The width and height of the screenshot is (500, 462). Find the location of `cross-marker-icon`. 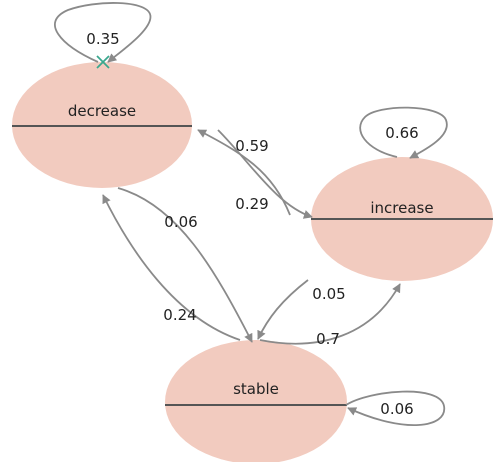

cross-marker-icon is located at coordinates (103, 62).